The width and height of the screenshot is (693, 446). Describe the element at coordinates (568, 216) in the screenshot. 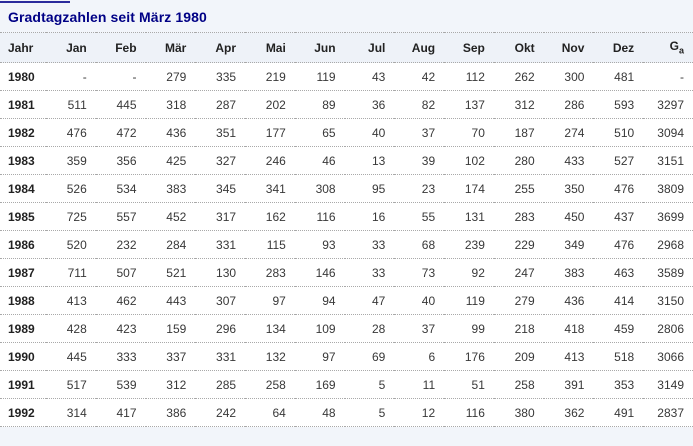

I see `value-cell: 450` at that location.